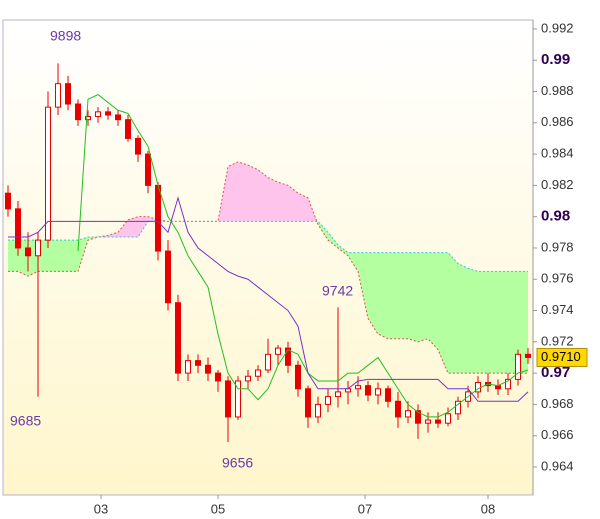 The width and height of the screenshot is (600, 519). What do you see at coordinates (268, 246) in the screenshot?
I see `span-b-line` at bounding box center [268, 246].